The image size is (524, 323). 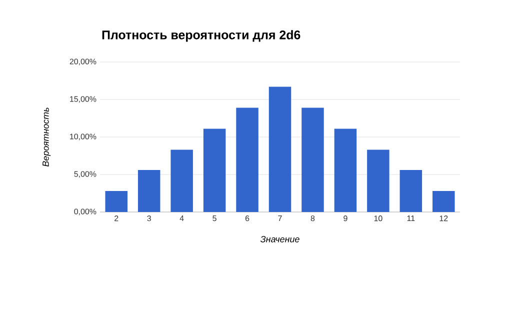 What do you see at coordinates (46, 137) in the screenshot?
I see `y-axis-title: Вероятность` at bounding box center [46, 137].